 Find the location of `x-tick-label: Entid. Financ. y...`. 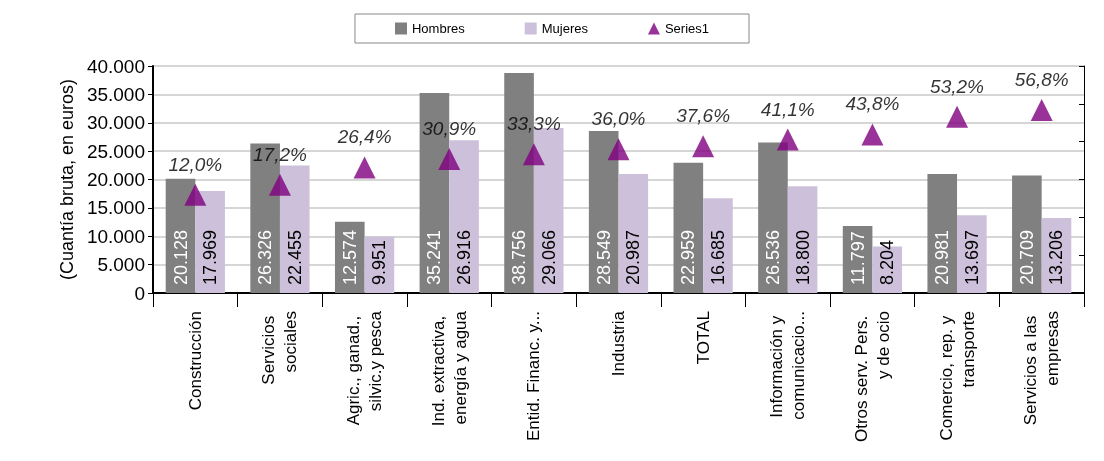

x-tick-label: Entid. Financ. y... is located at coordinates (534, 376).